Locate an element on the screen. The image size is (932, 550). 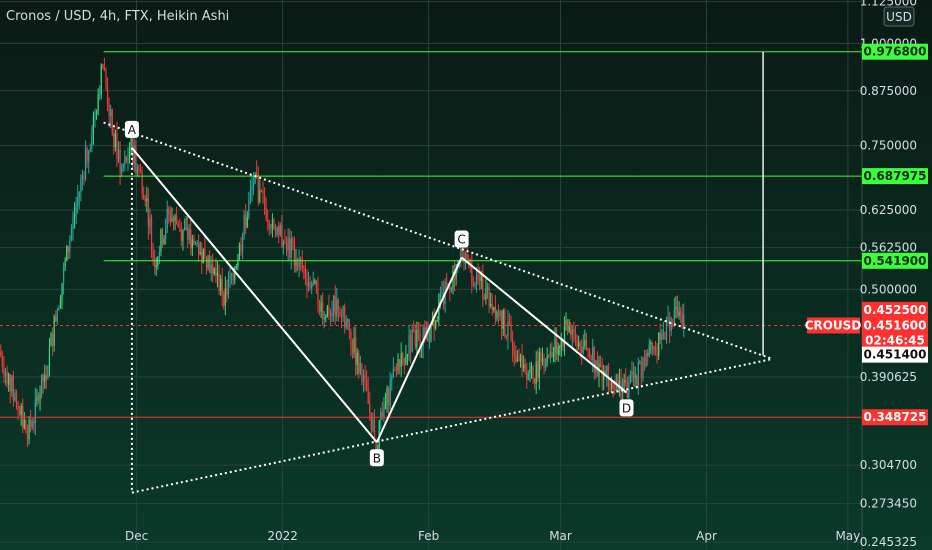
time-tick-label: May is located at coordinates (847, 536).